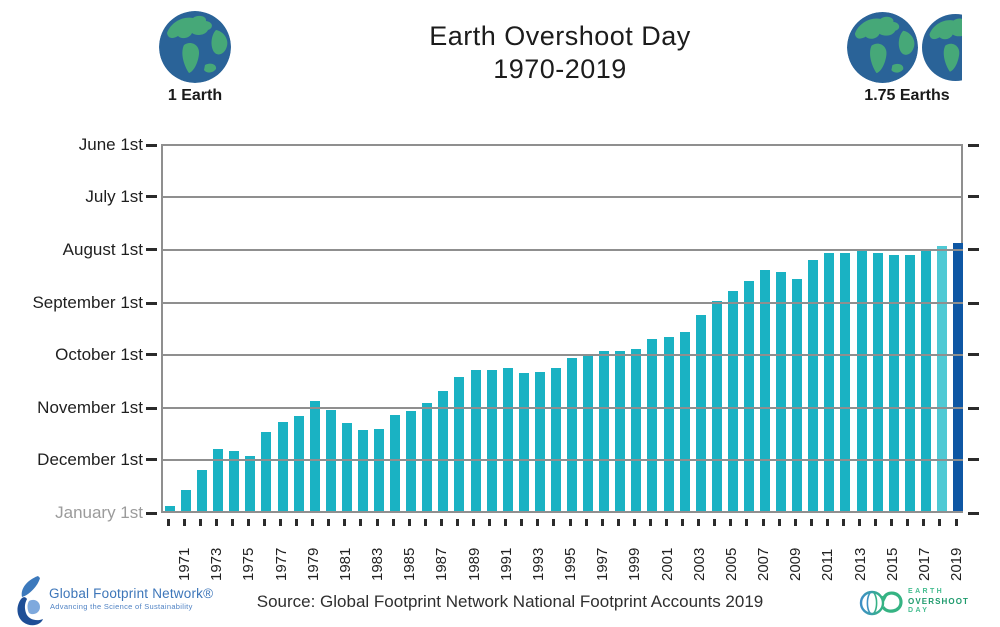 The height and width of the screenshot is (627, 1000). What do you see at coordinates (941, 378) in the screenshot?
I see `bar-2018` at bounding box center [941, 378].